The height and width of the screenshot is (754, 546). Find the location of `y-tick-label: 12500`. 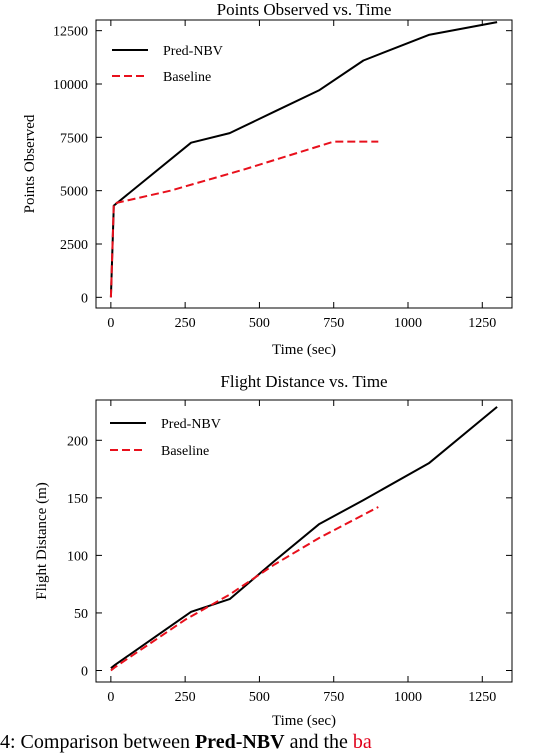

y-tick-label: 12500 is located at coordinates (70, 32).